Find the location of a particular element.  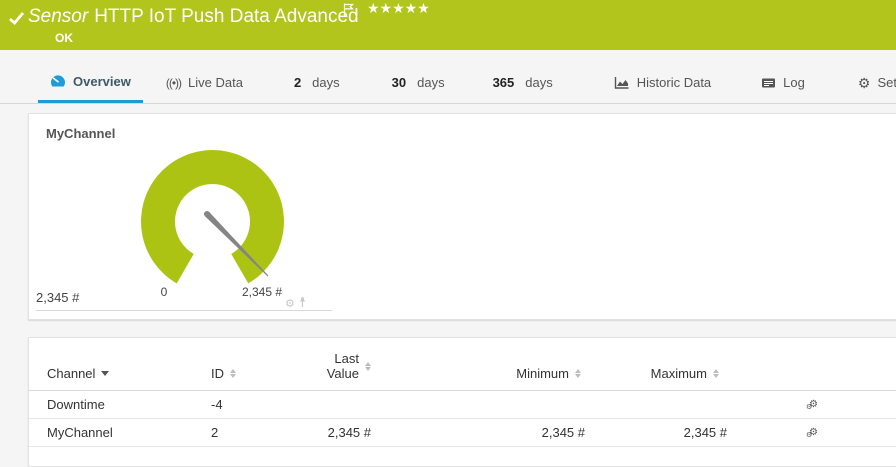

pin-icon is located at coordinates (302, 304).